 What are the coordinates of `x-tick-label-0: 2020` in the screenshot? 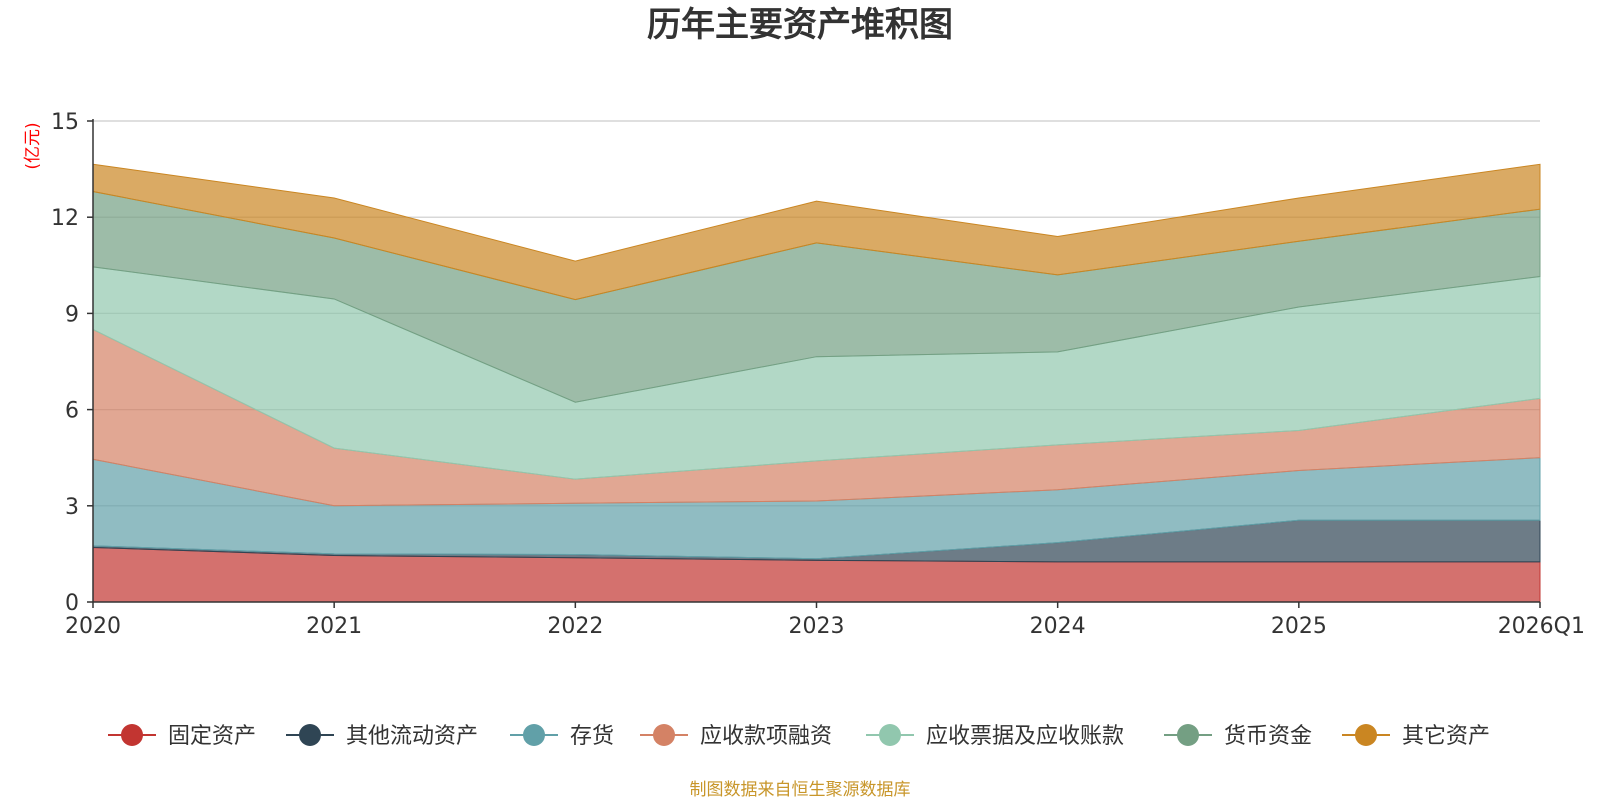 It's located at (93, 626).